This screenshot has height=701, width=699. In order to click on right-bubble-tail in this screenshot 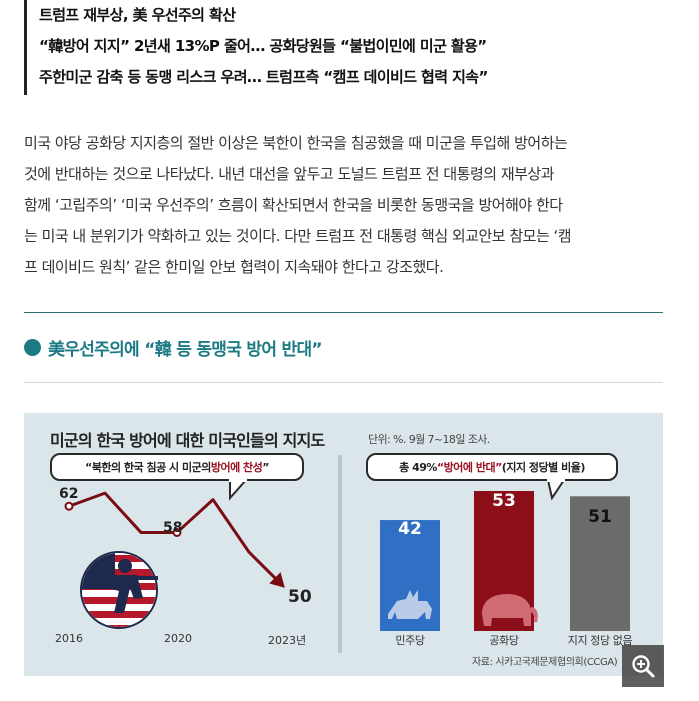, I will do `click(556, 490)`.